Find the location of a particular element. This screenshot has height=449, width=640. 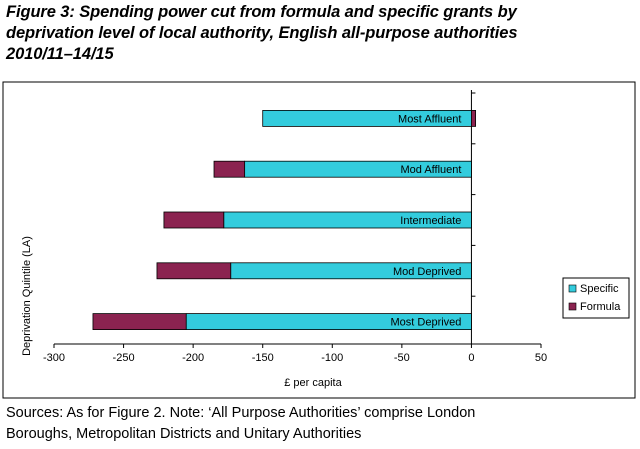

legend-swatch-formula is located at coordinates (572, 306).